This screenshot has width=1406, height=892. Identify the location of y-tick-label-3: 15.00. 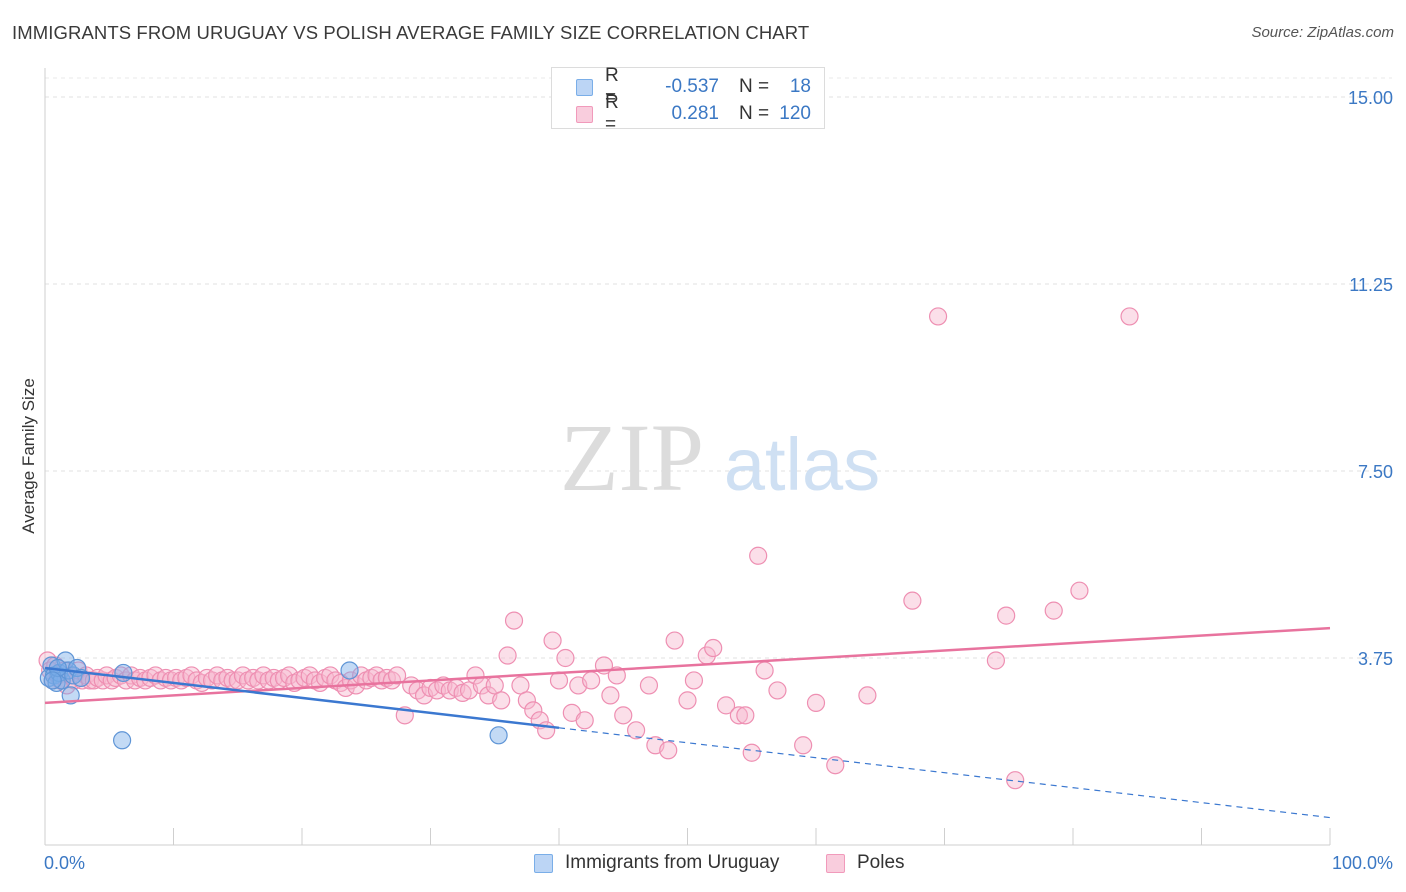
(1370, 98).